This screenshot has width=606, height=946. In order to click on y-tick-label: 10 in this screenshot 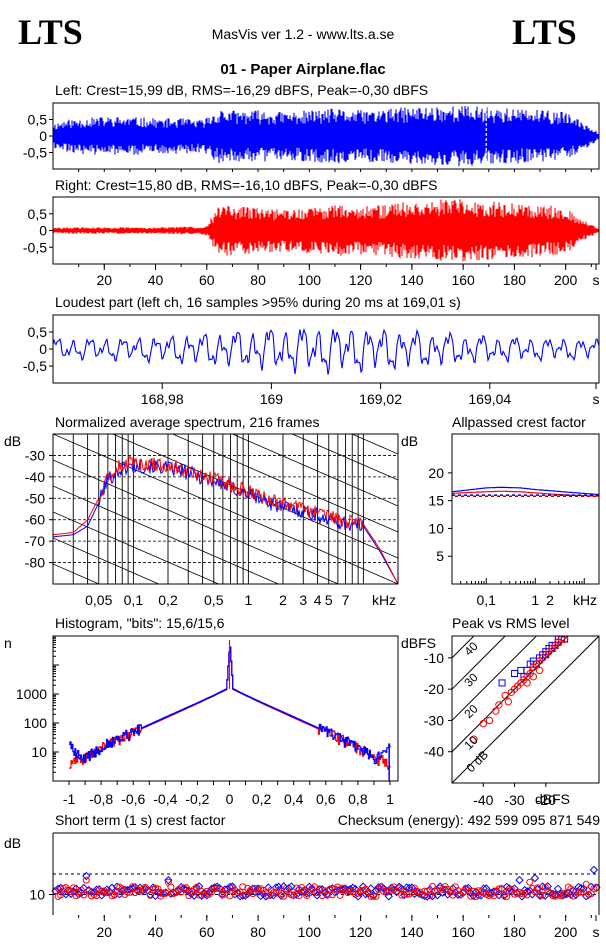, I will do `click(436, 528)`.